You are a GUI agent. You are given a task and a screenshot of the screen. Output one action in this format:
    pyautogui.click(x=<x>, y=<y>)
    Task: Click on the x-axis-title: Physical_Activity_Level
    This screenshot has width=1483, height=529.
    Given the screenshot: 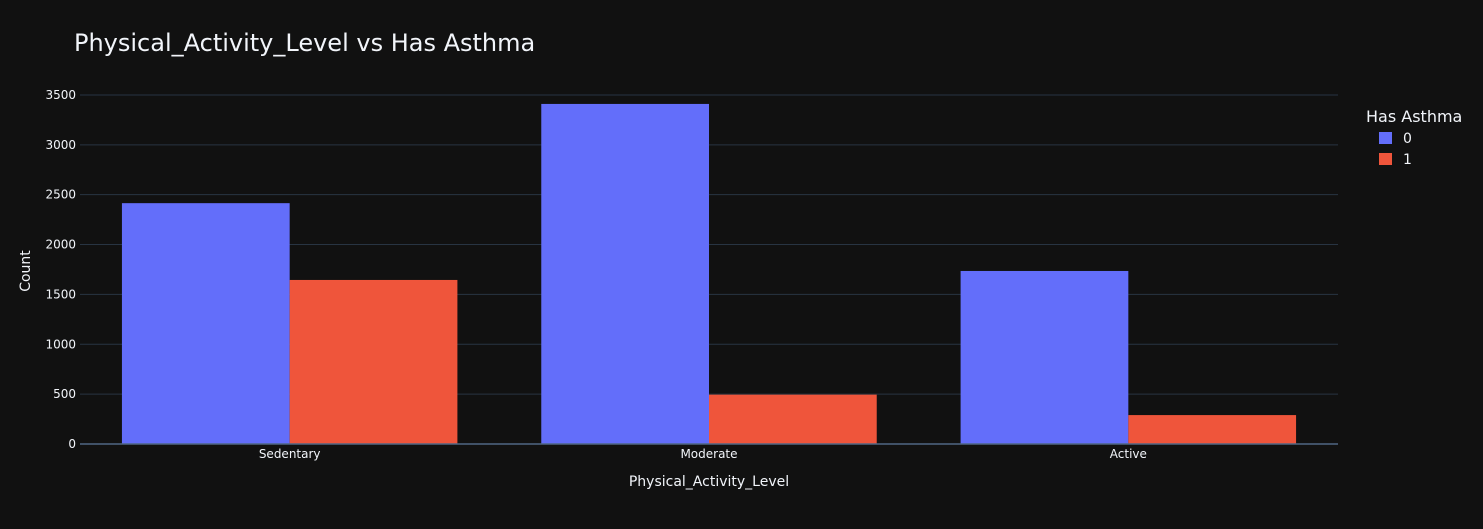 What is the action you would take?
    pyautogui.click(x=709, y=482)
    